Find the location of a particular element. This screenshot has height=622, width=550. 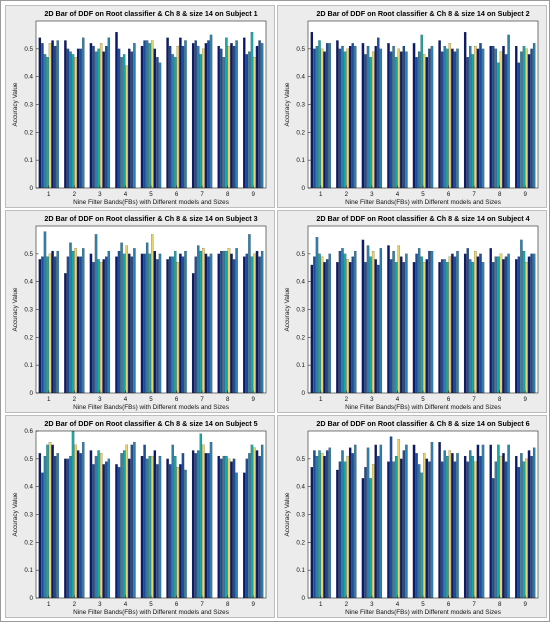

x-tick-label: 3 is located at coordinates (100, 604).